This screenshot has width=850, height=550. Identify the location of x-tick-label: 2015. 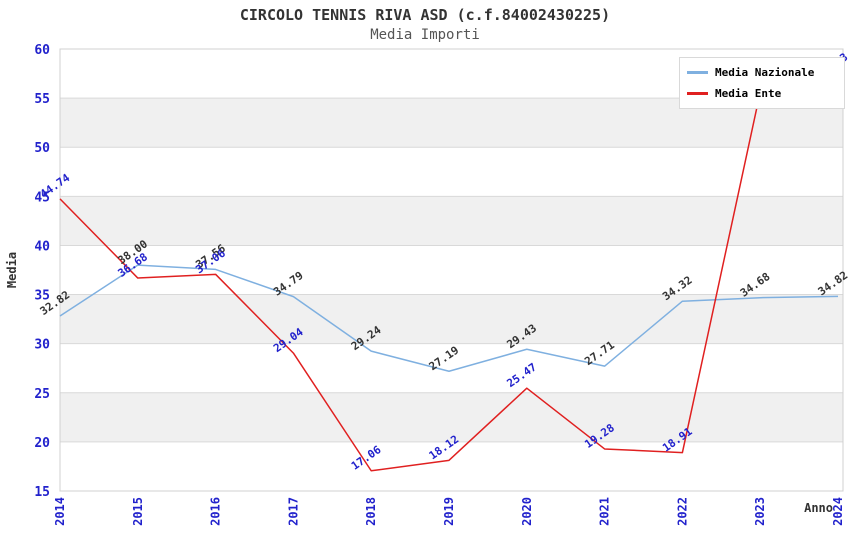
(138, 511).